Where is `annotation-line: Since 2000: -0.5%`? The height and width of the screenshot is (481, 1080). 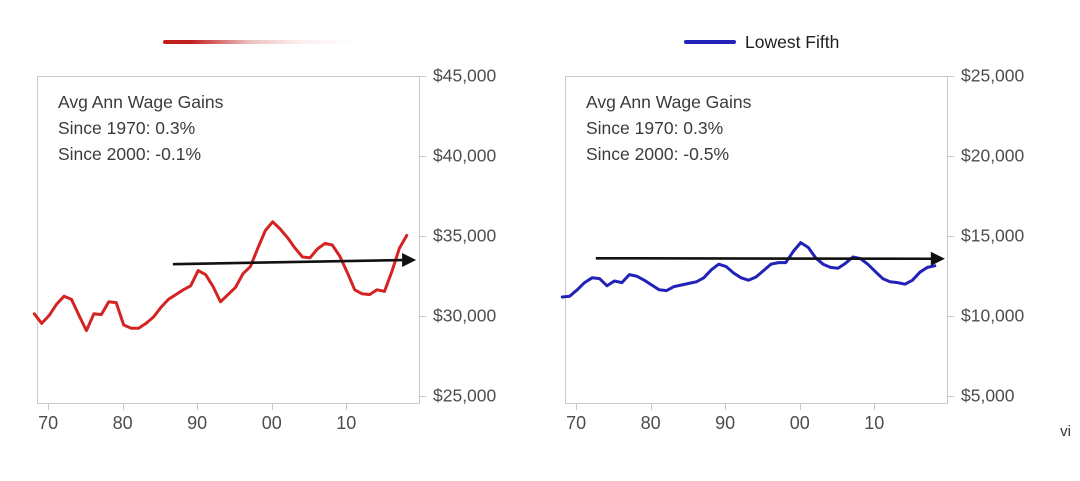
annotation-line: Since 2000: -0.5% is located at coordinates (658, 154).